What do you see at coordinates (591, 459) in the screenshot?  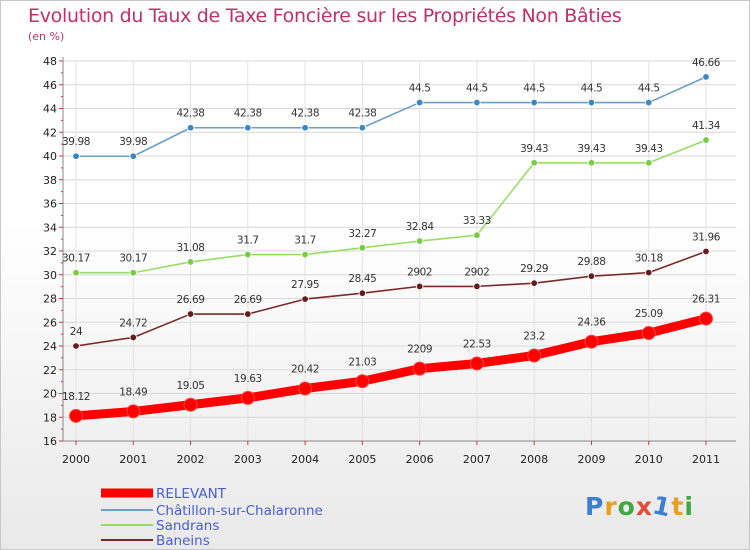 I see `x-tick-label: 2009` at bounding box center [591, 459].